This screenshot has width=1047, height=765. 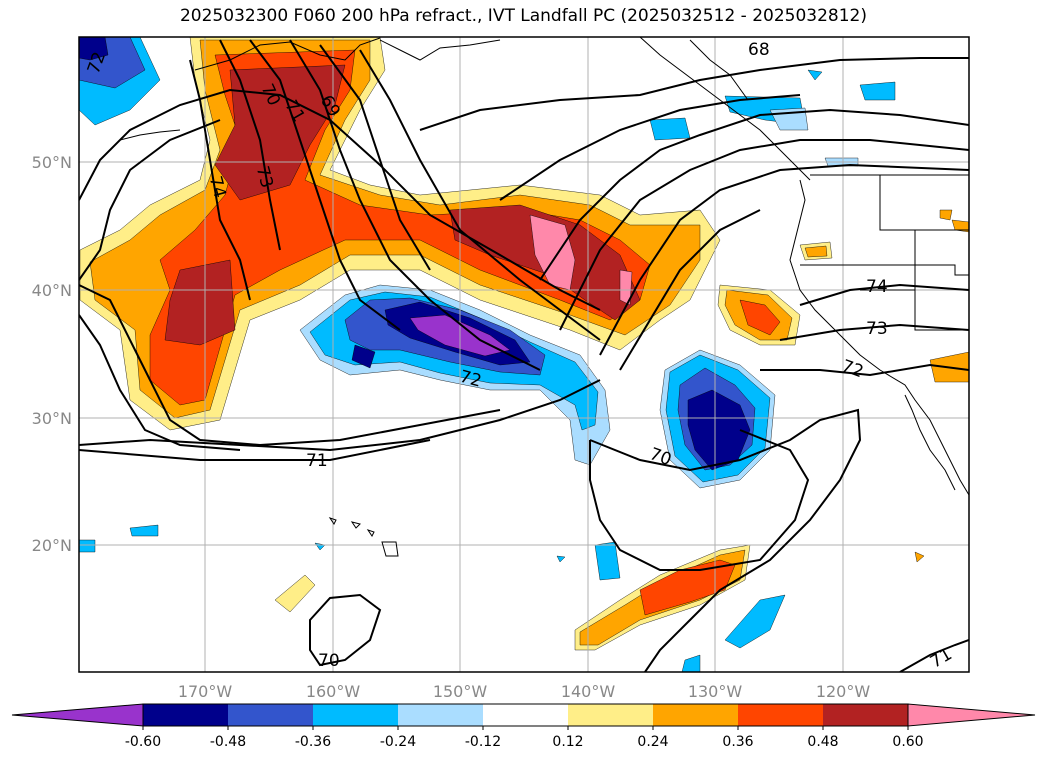 What do you see at coordinates (907, 742) in the screenshot?
I see `colorbar-tick-label: 0.60` at bounding box center [907, 742].